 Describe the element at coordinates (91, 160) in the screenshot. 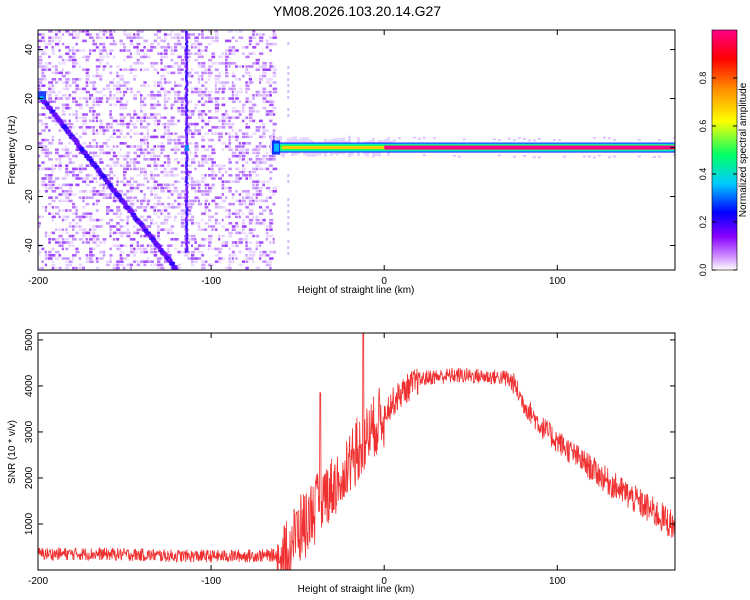

I see `diagonal-trace-cell` at that location.